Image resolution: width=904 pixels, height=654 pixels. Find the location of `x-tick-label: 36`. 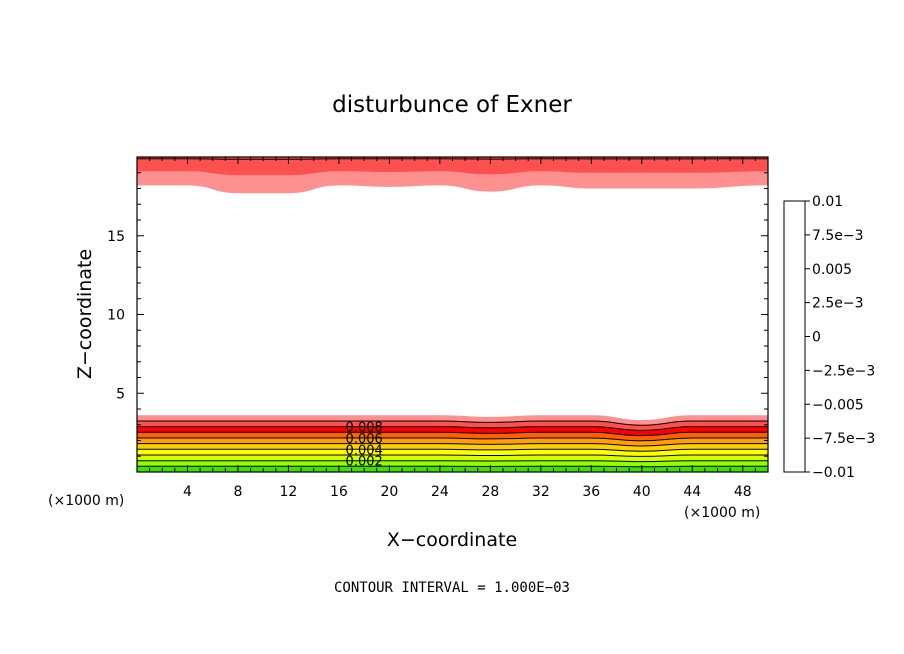

x-tick-label: 36 is located at coordinates (591, 492).